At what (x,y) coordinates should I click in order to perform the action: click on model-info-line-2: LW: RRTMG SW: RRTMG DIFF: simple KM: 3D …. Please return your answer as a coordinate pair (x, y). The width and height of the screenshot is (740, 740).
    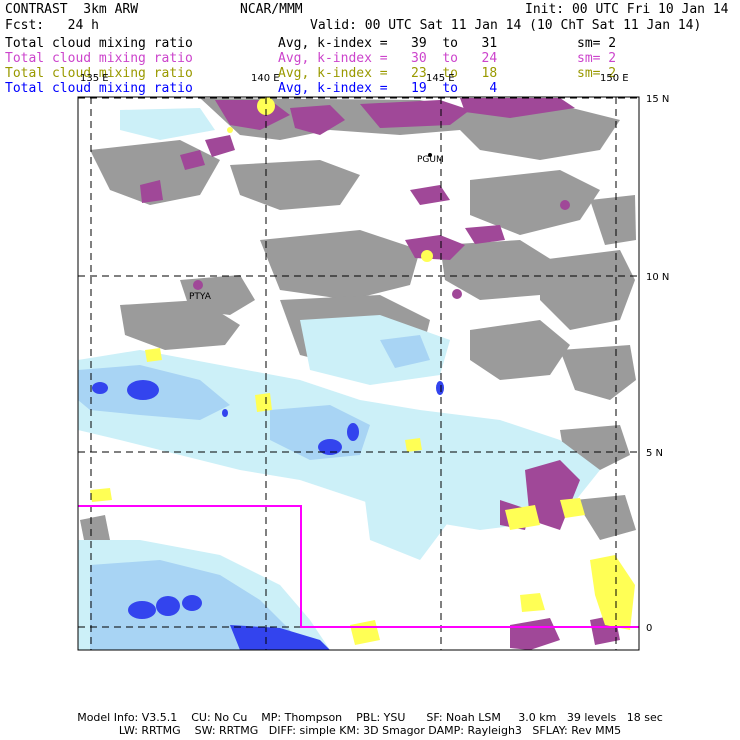
    Looking at the image, I should click on (370, 730).